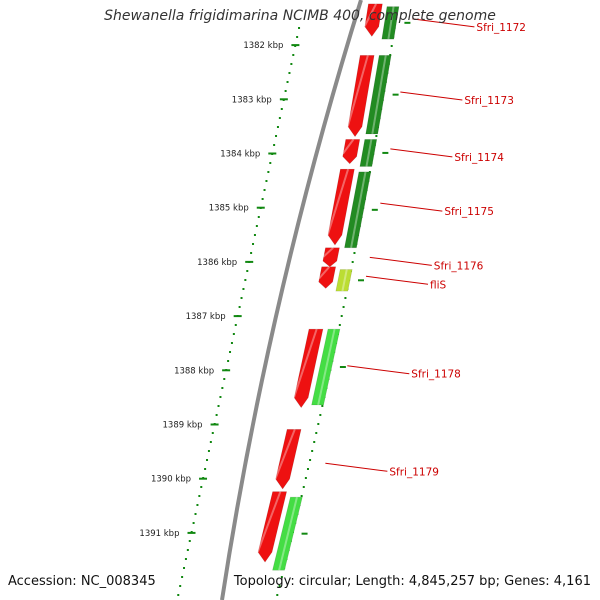 This screenshot has width=600, height=600. I want to click on ruler-tick-label: 1384 kbp, so click(240, 155).